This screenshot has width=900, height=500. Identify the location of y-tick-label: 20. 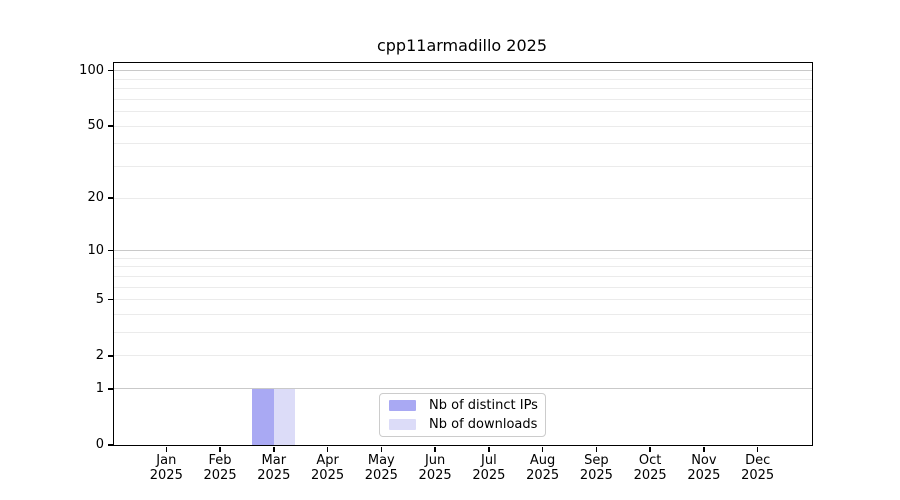
(95, 198).